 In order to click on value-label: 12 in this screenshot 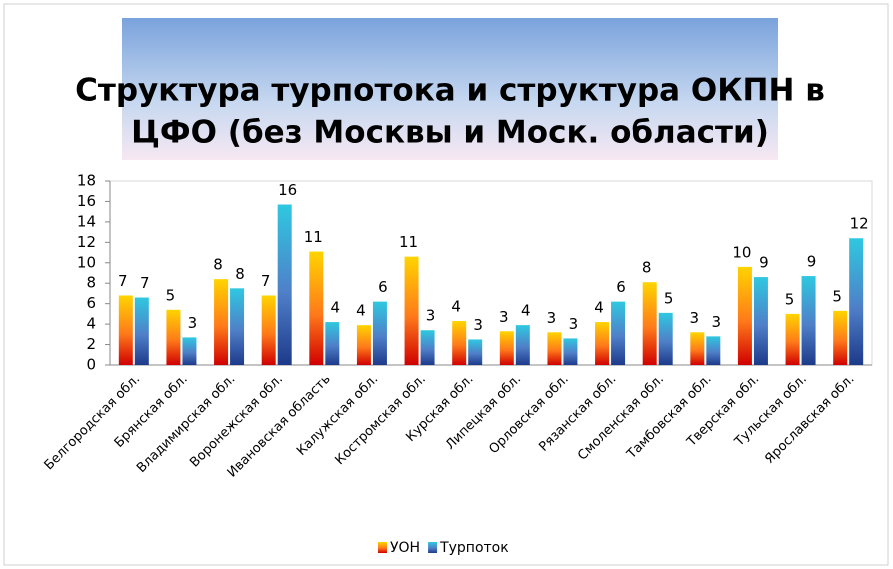, I will do `click(859, 224)`.